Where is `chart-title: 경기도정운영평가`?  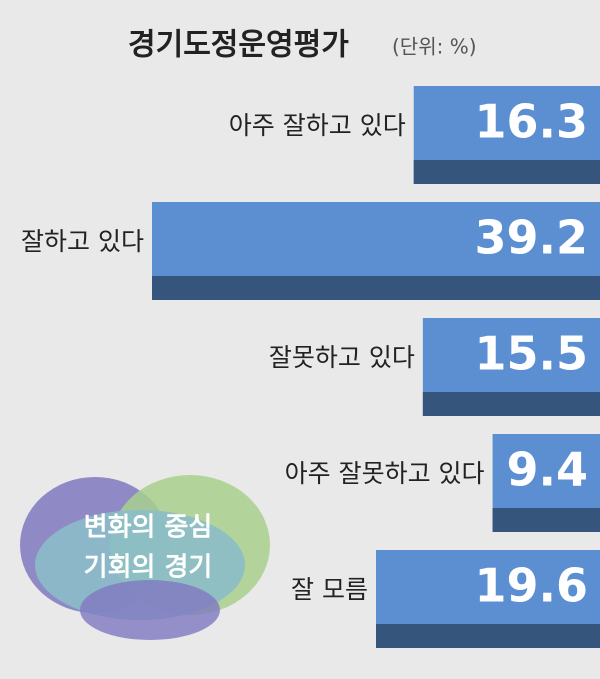 chart-title: 경기도정운영평가 is located at coordinates (238, 45).